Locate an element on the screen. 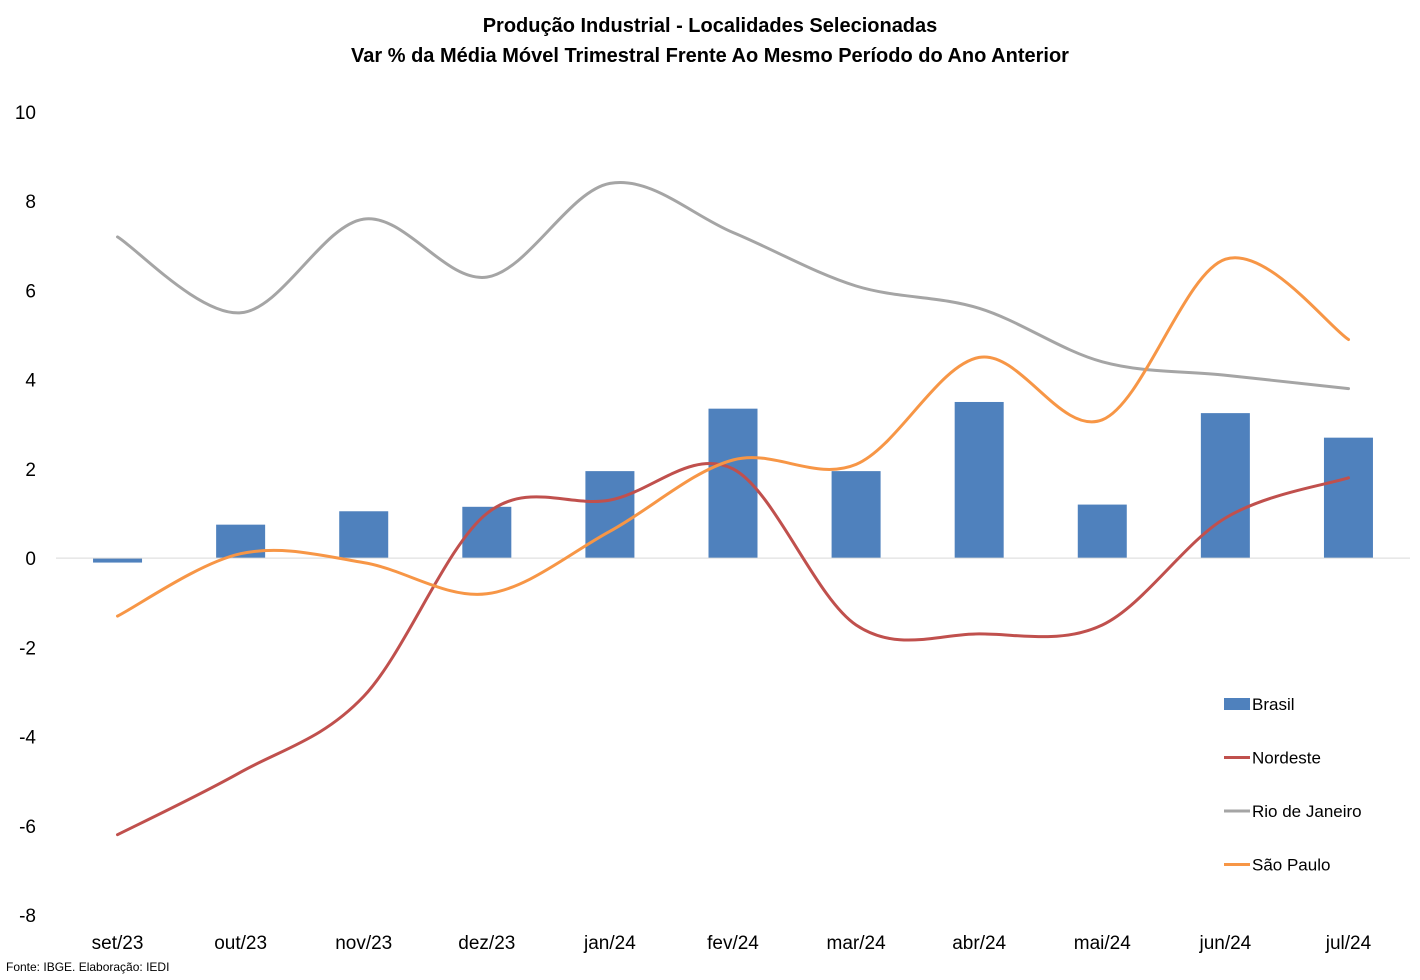 This screenshot has width=1420, height=980. y-tick-label: -8 is located at coordinates (27, 916).